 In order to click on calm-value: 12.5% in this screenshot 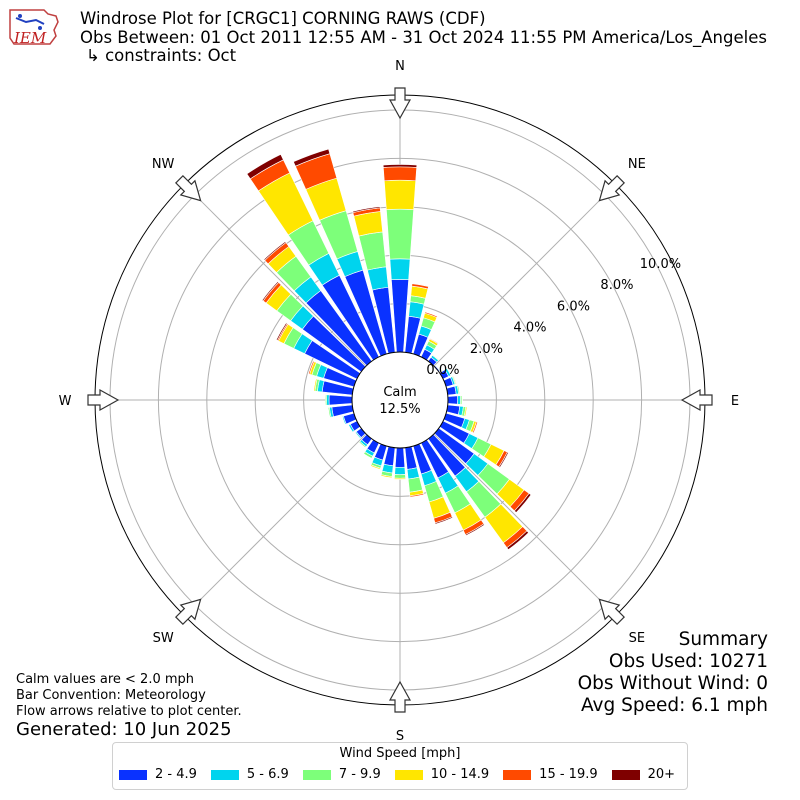, I will do `click(399, 409)`.